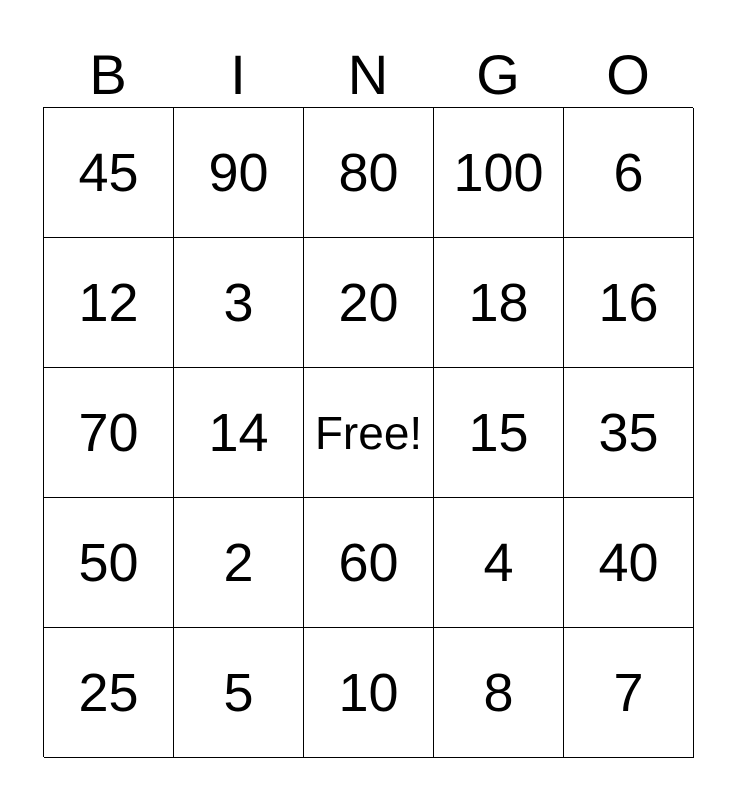 This screenshot has width=736, height=800. I want to click on free-space-cell: Free!, so click(369, 433).